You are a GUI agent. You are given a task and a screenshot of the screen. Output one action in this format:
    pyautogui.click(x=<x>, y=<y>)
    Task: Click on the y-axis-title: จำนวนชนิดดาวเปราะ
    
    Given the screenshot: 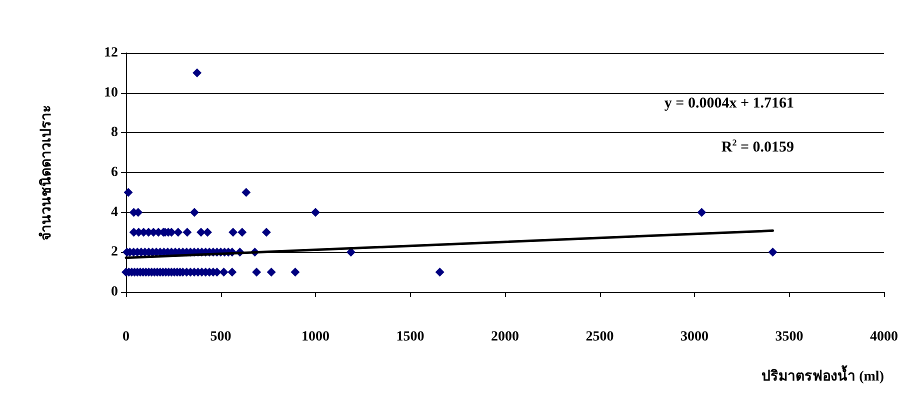 What is the action you would take?
    pyautogui.click(x=46, y=172)
    